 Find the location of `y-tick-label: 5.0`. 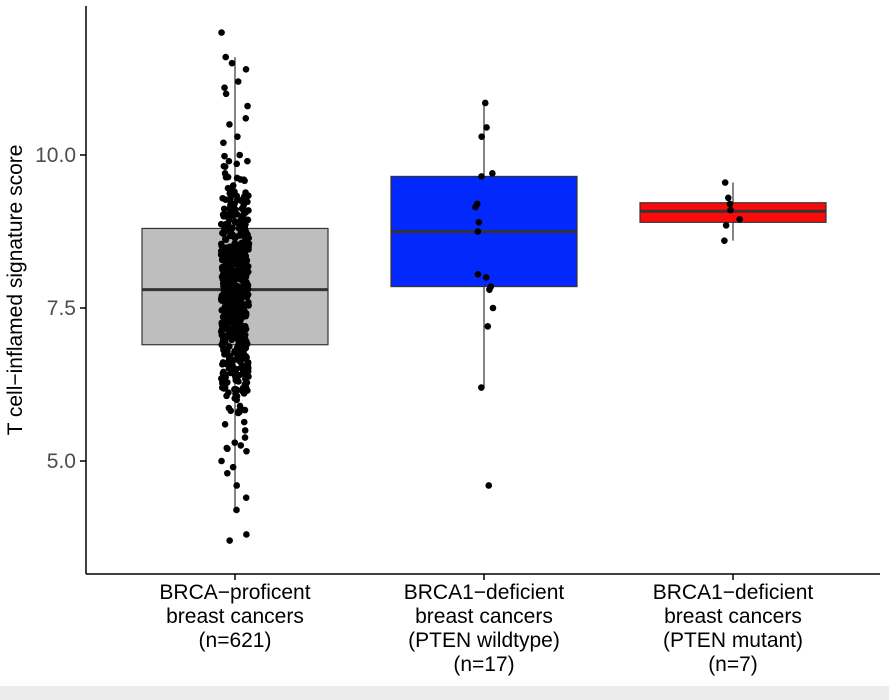

y-tick-label: 5.0 is located at coordinates (61, 461).